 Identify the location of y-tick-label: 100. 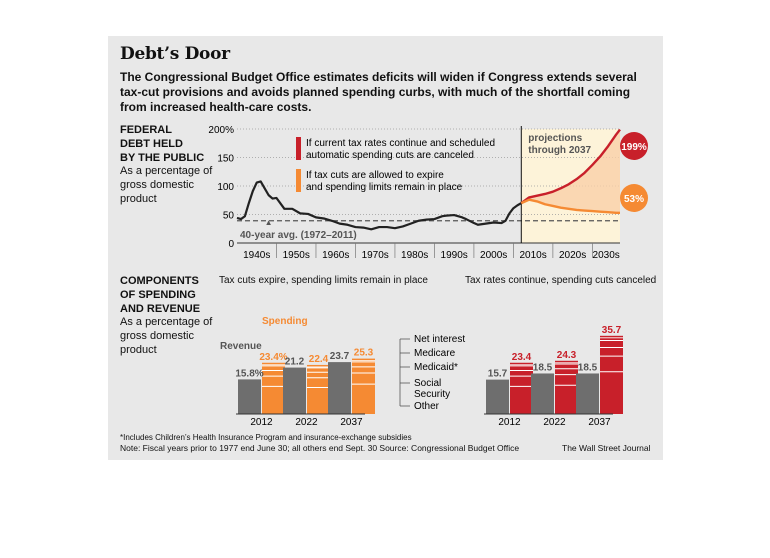
(225, 187).